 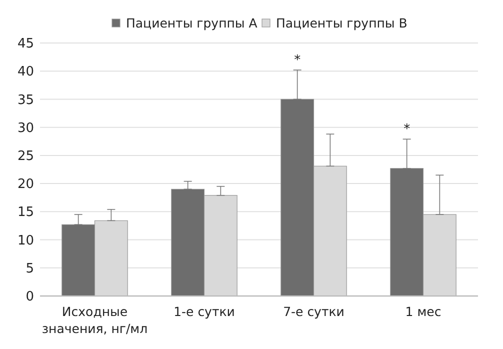 What do you see at coordinates (95, 320) in the screenshot?
I see `x-tick-label: Исходные значения, нг/мл` at bounding box center [95, 320].